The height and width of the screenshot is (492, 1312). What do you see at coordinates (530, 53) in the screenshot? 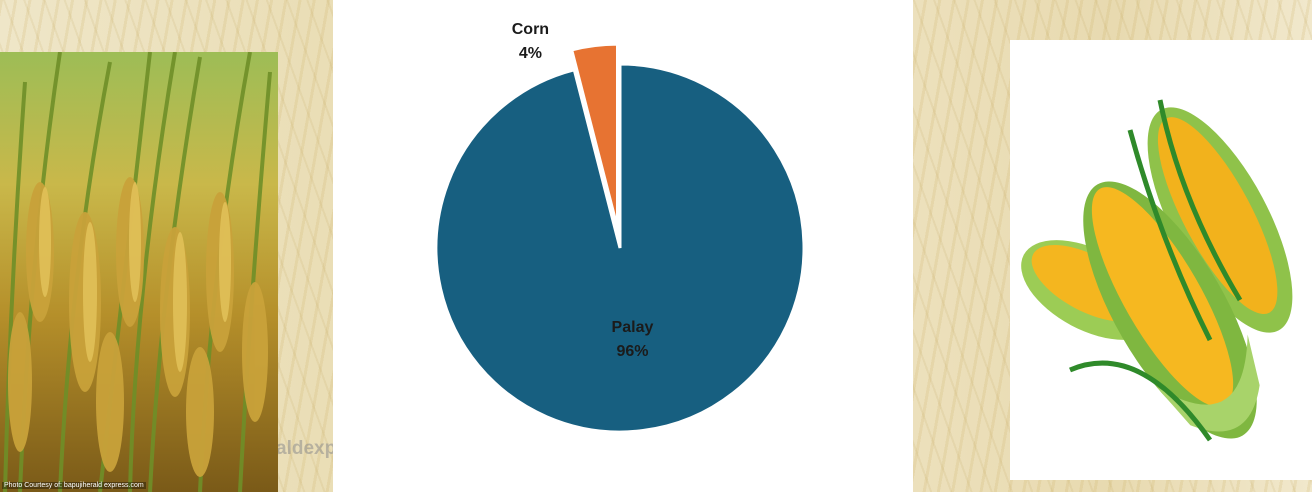
I see `slice-value-corn: 4%` at bounding box center [530, 53].